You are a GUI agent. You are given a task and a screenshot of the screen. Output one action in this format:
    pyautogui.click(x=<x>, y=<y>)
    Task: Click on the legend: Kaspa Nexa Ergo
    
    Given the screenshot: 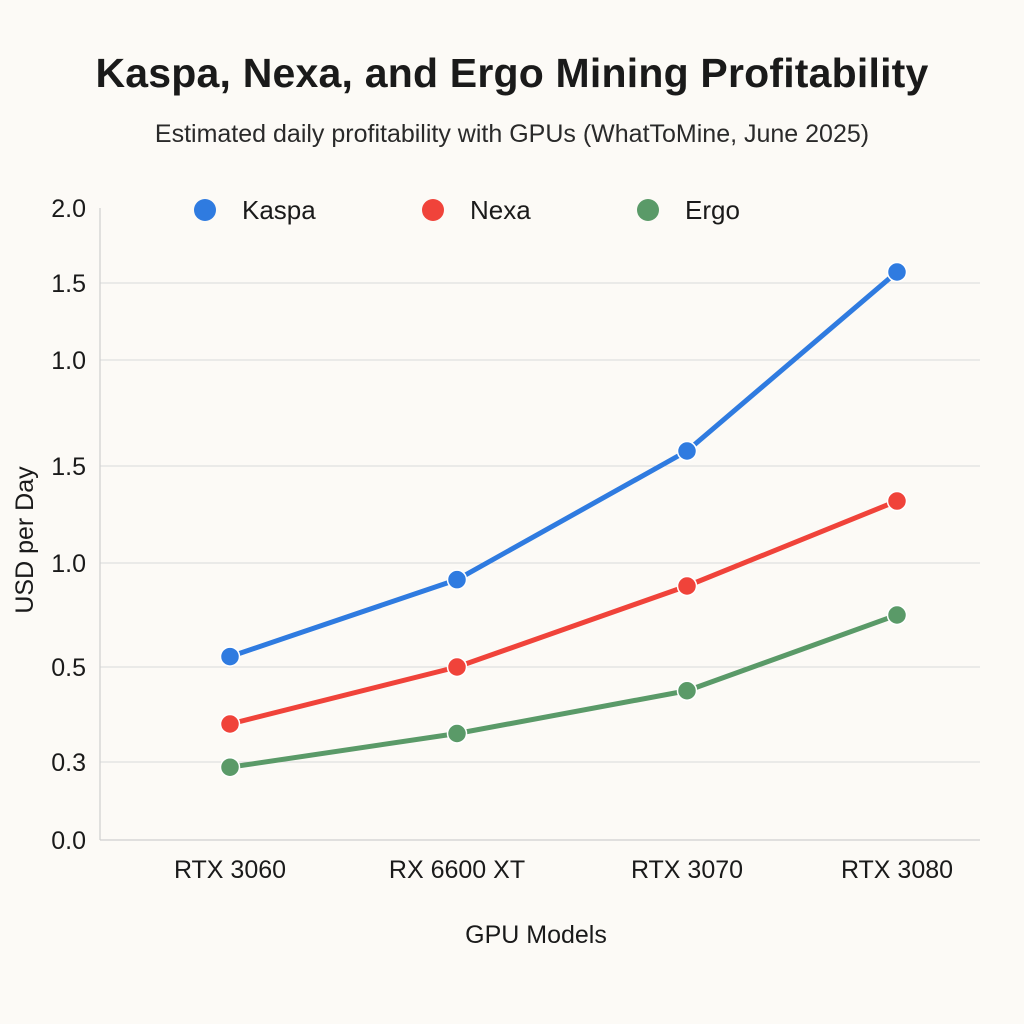 What is the action you would take?
    pyautogui.click(x=467, y=210)
    